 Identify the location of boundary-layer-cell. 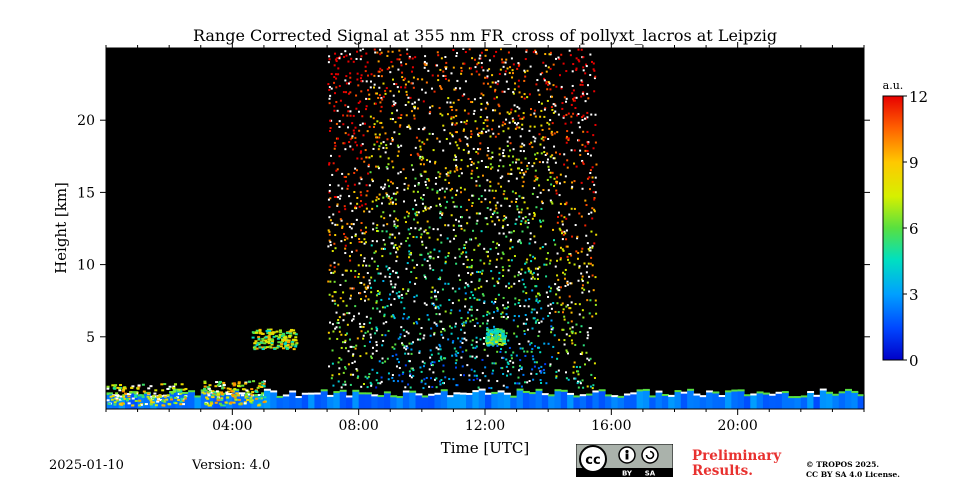
(646, 399).